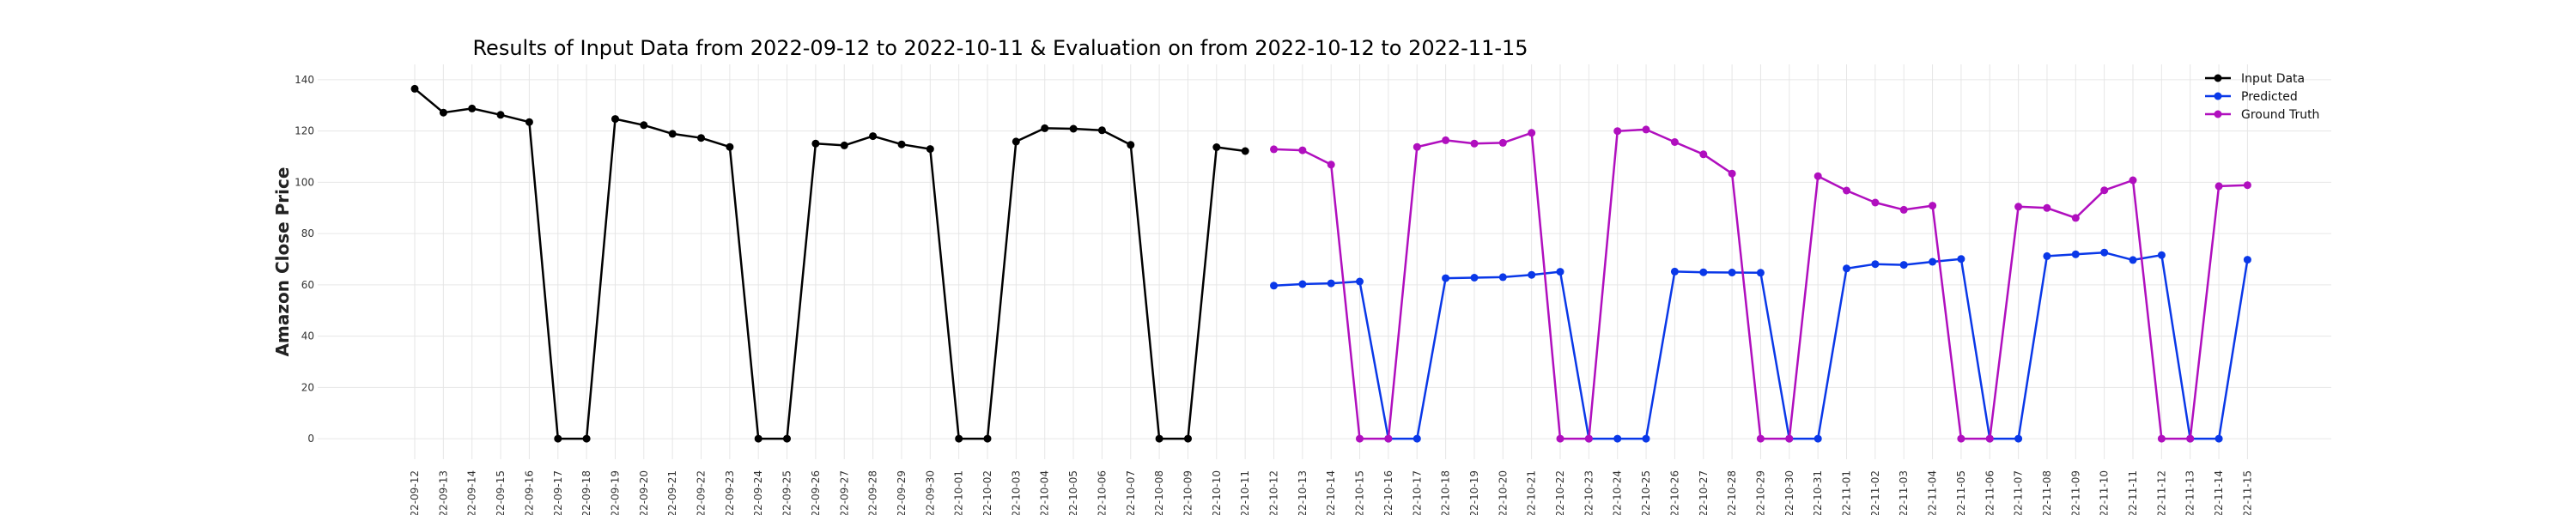 This screenshot has height=515, width=2576. What do you see at coordinates (816, 492) in the screenshot?
I see `x-tick-label: 22-09-26` at bounding box center [816, 492].